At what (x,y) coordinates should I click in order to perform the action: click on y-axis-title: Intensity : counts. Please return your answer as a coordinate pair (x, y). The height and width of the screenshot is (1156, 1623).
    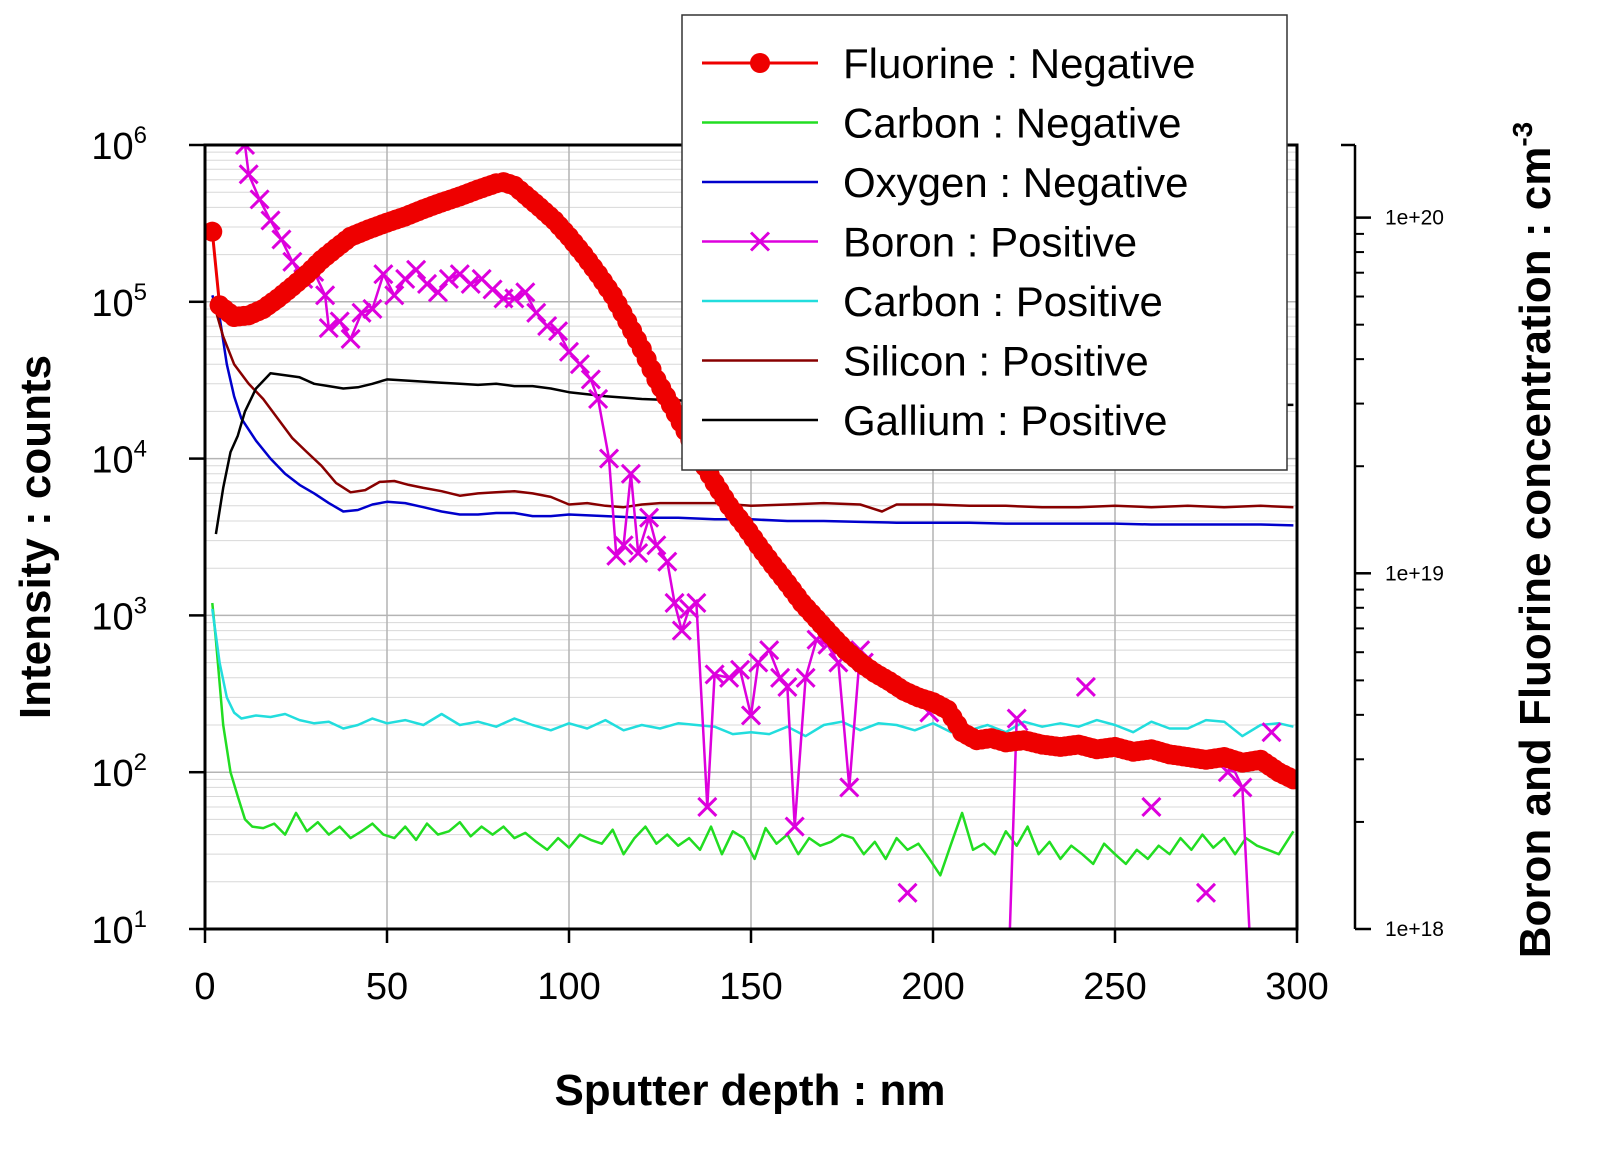
    Looking at the image, I should click on (35, 537).